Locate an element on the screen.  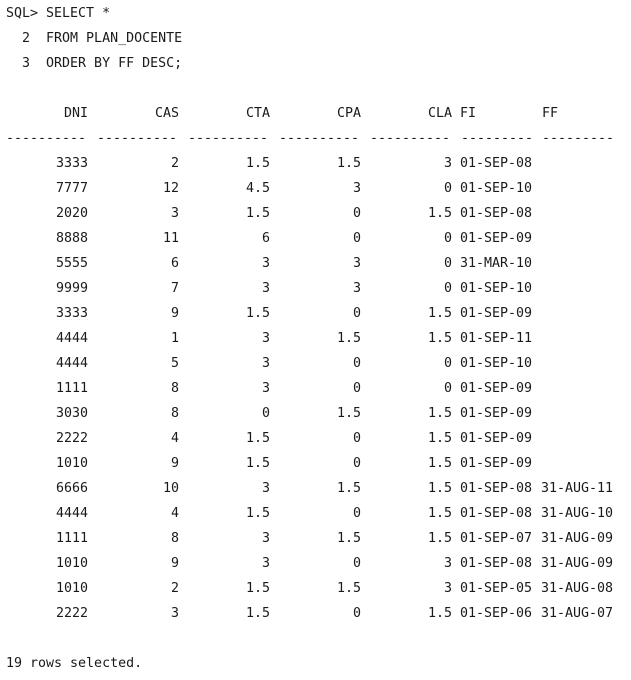
column-header-cta: CTA is located at coordinates (257, 113).